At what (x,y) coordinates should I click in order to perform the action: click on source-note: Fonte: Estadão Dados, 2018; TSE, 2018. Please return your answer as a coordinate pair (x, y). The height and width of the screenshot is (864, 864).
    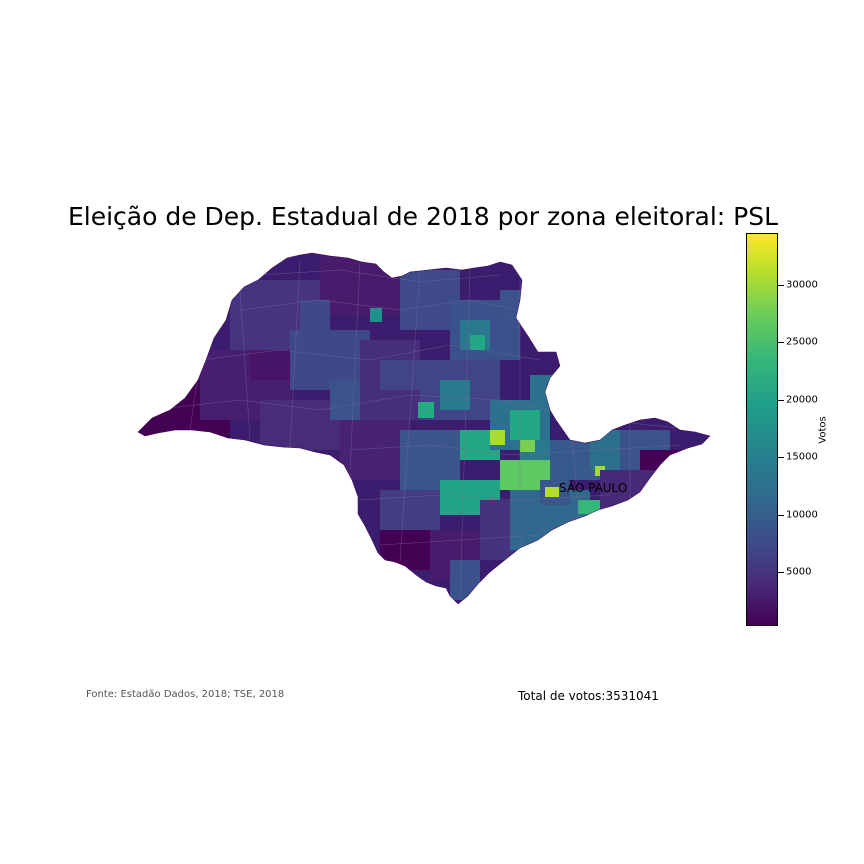
    Looking at the image, I should click on (185, 694).